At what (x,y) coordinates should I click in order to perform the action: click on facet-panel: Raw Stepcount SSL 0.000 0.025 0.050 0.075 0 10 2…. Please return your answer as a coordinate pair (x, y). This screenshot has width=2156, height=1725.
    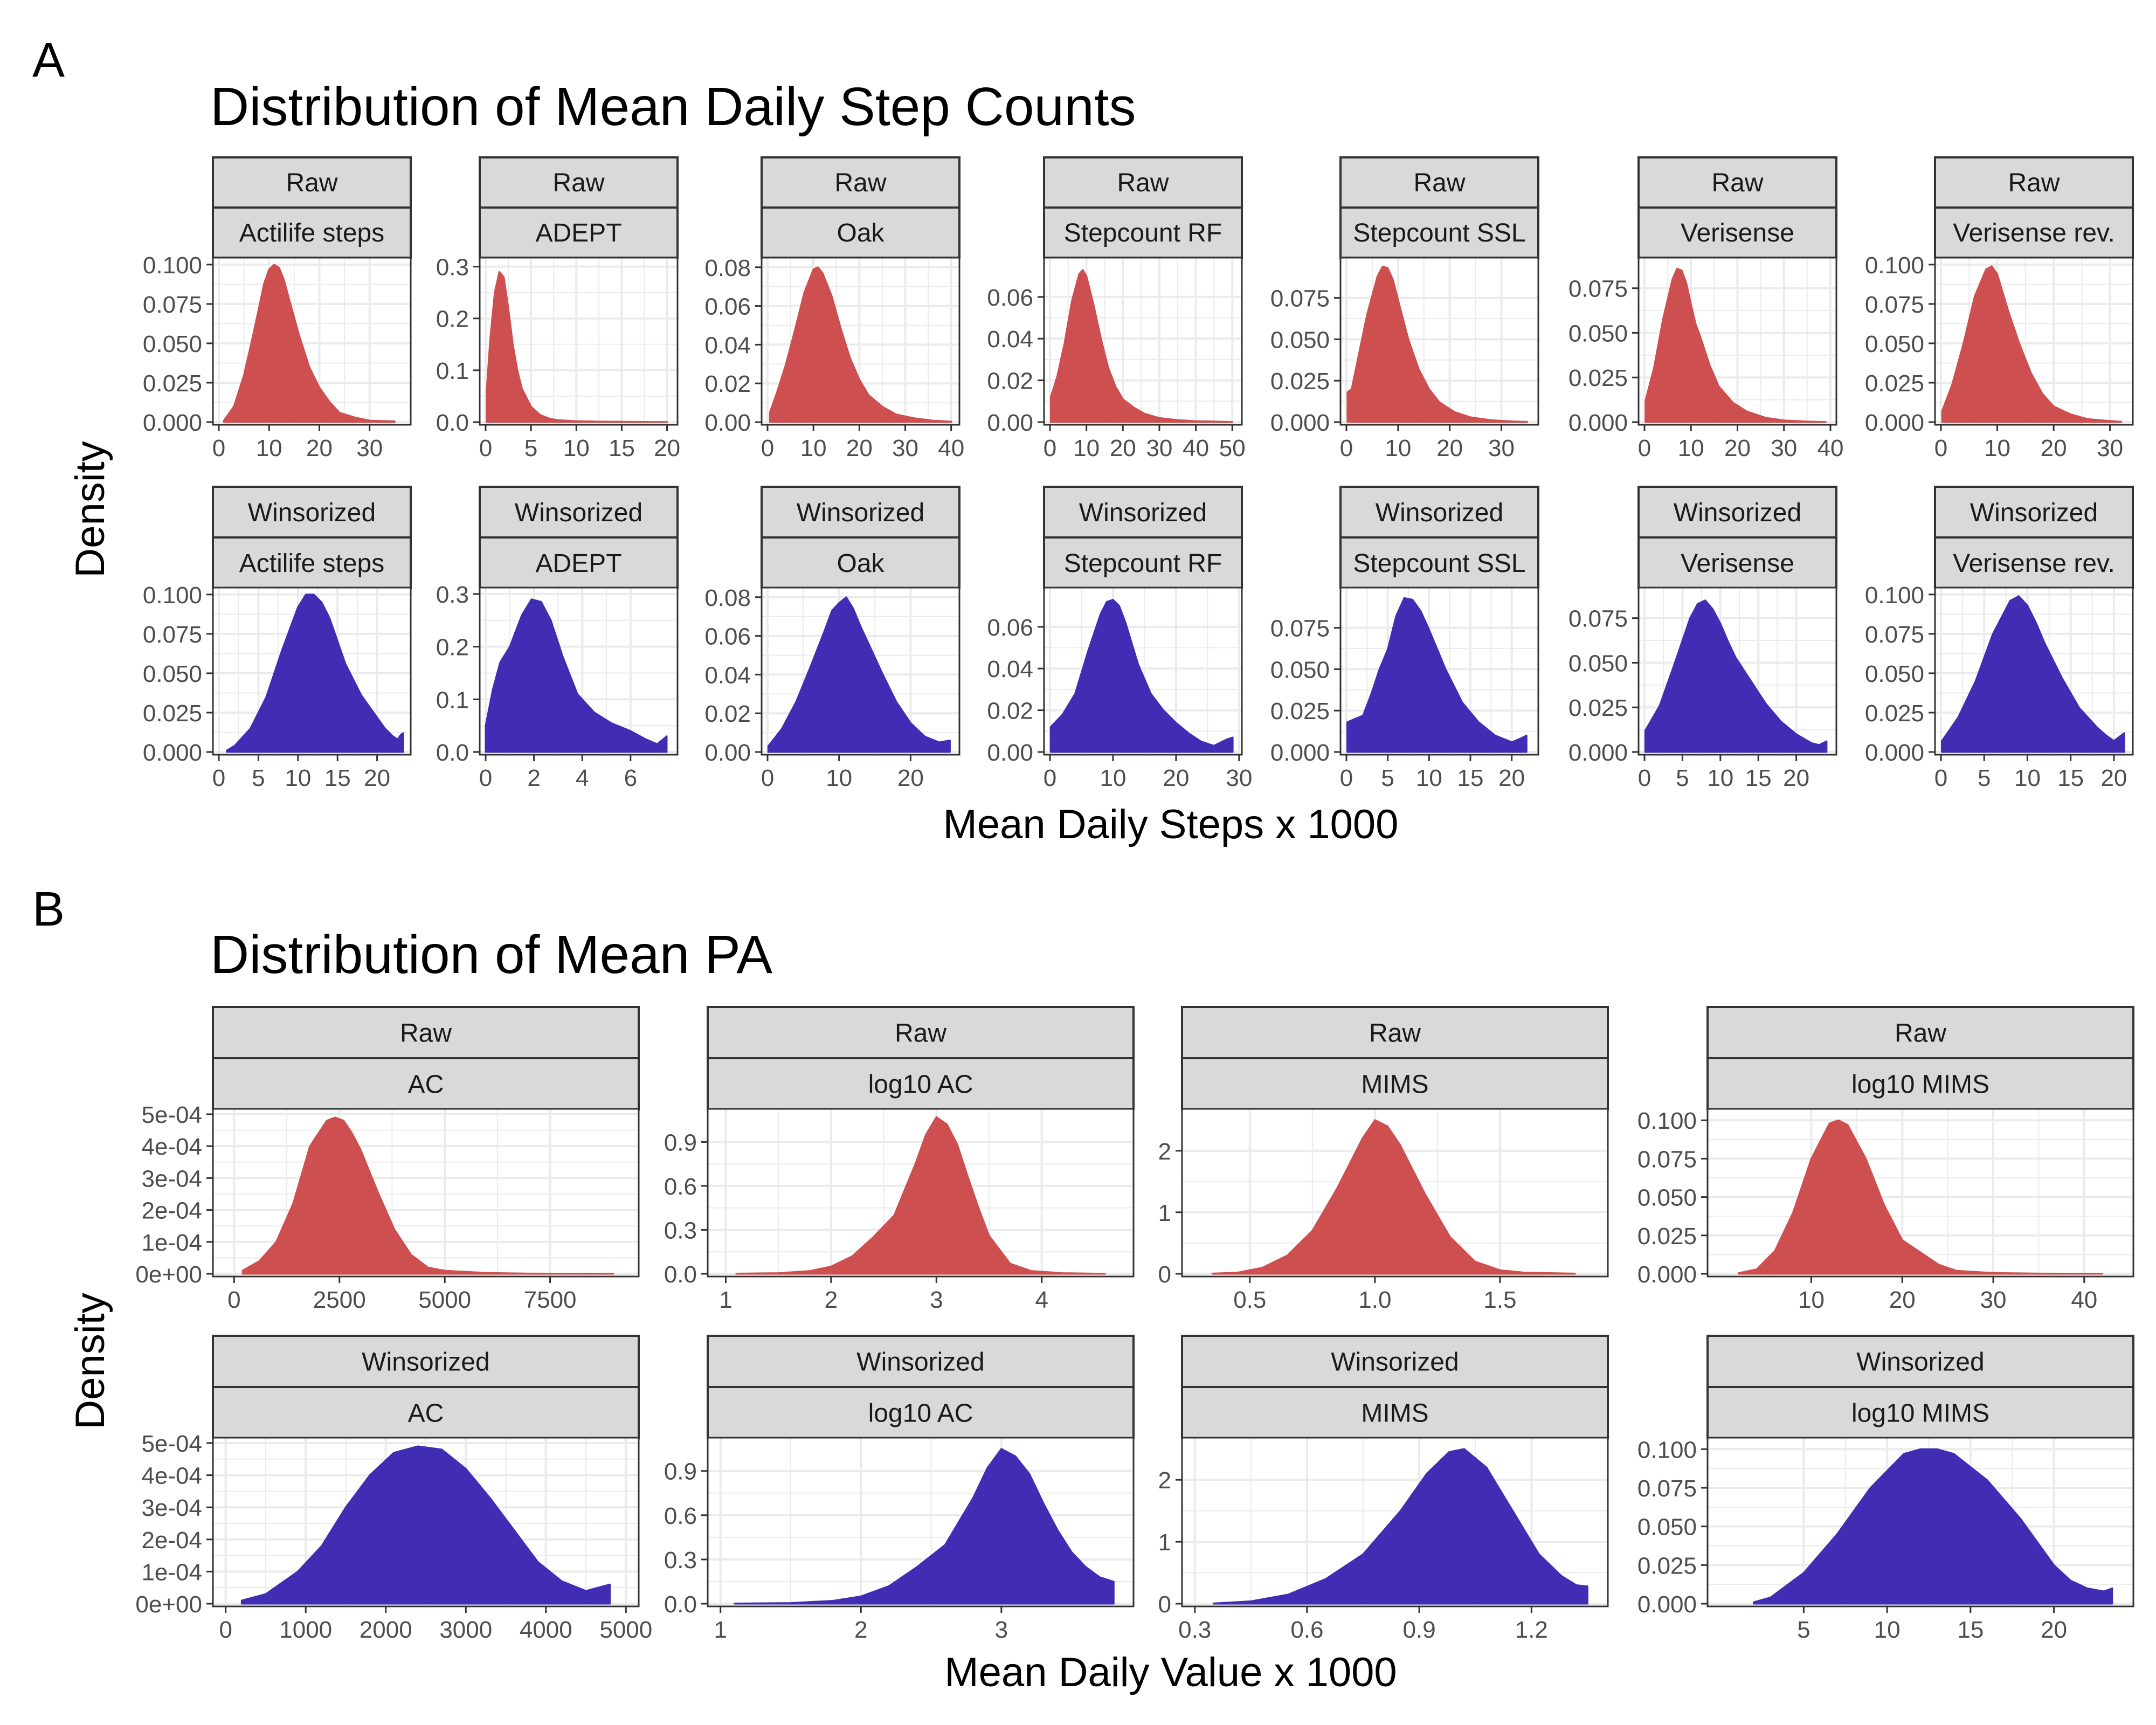
    Looking at the image, I should click on (1404, 308).